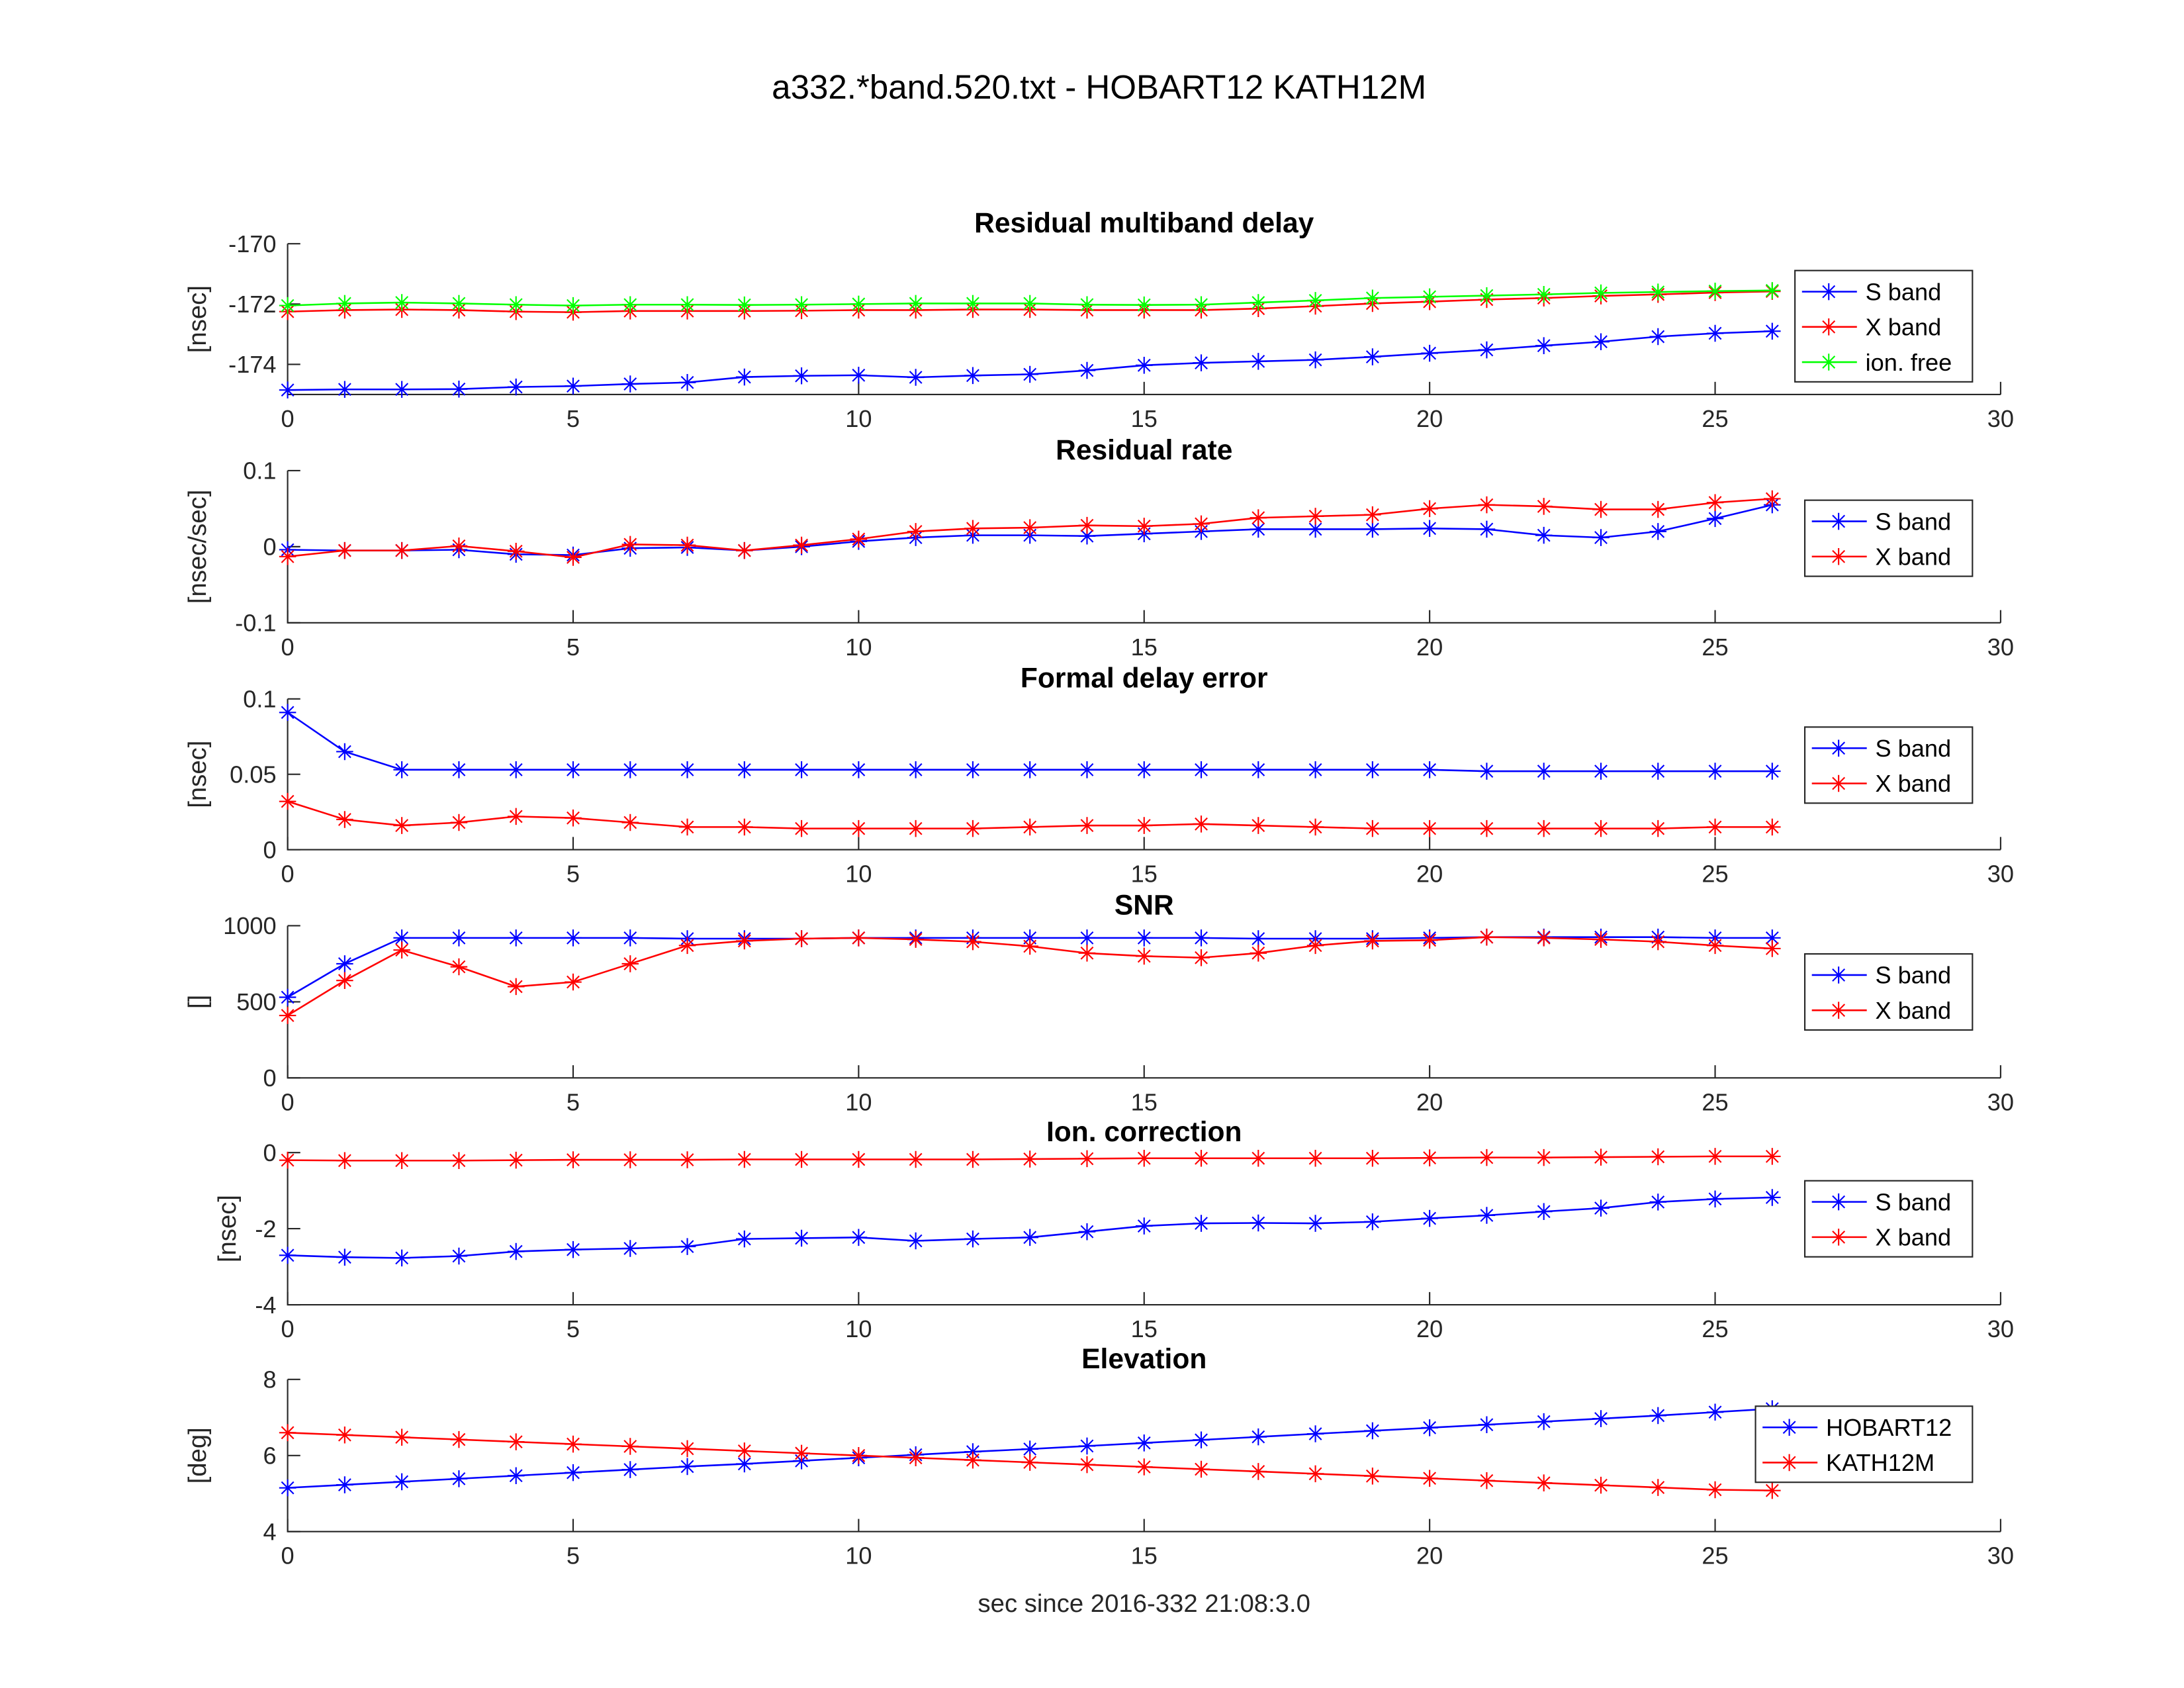  What do you see at coordinates (252, 304) in the screenshot?
I see `y-tick-label: -172` at bounding box center [252, 304].